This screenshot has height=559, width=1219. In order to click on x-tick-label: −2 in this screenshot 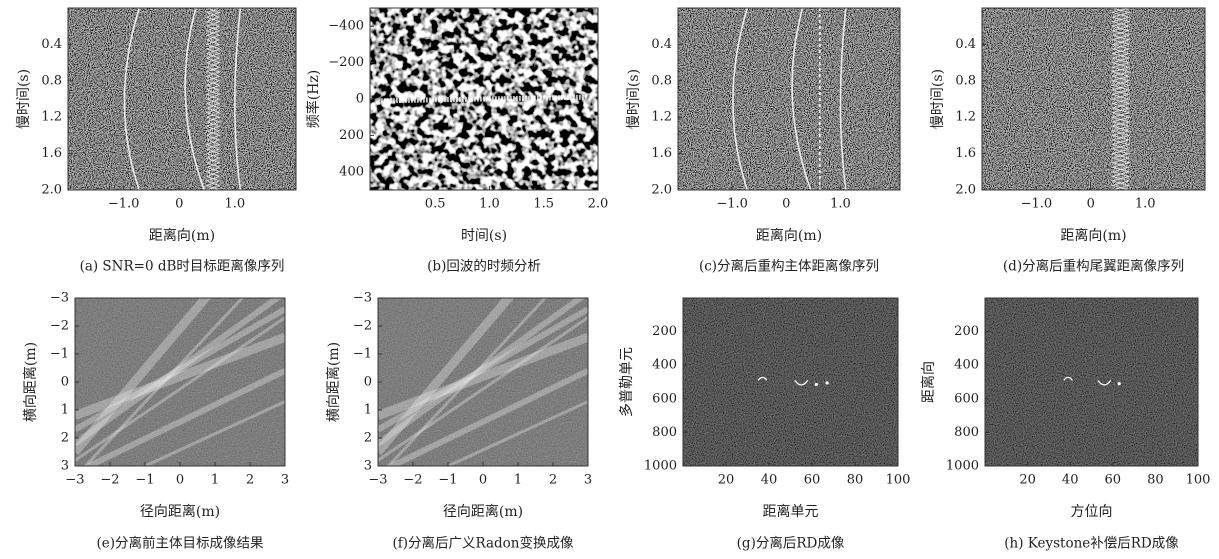, I will do `click(412, 480)`.